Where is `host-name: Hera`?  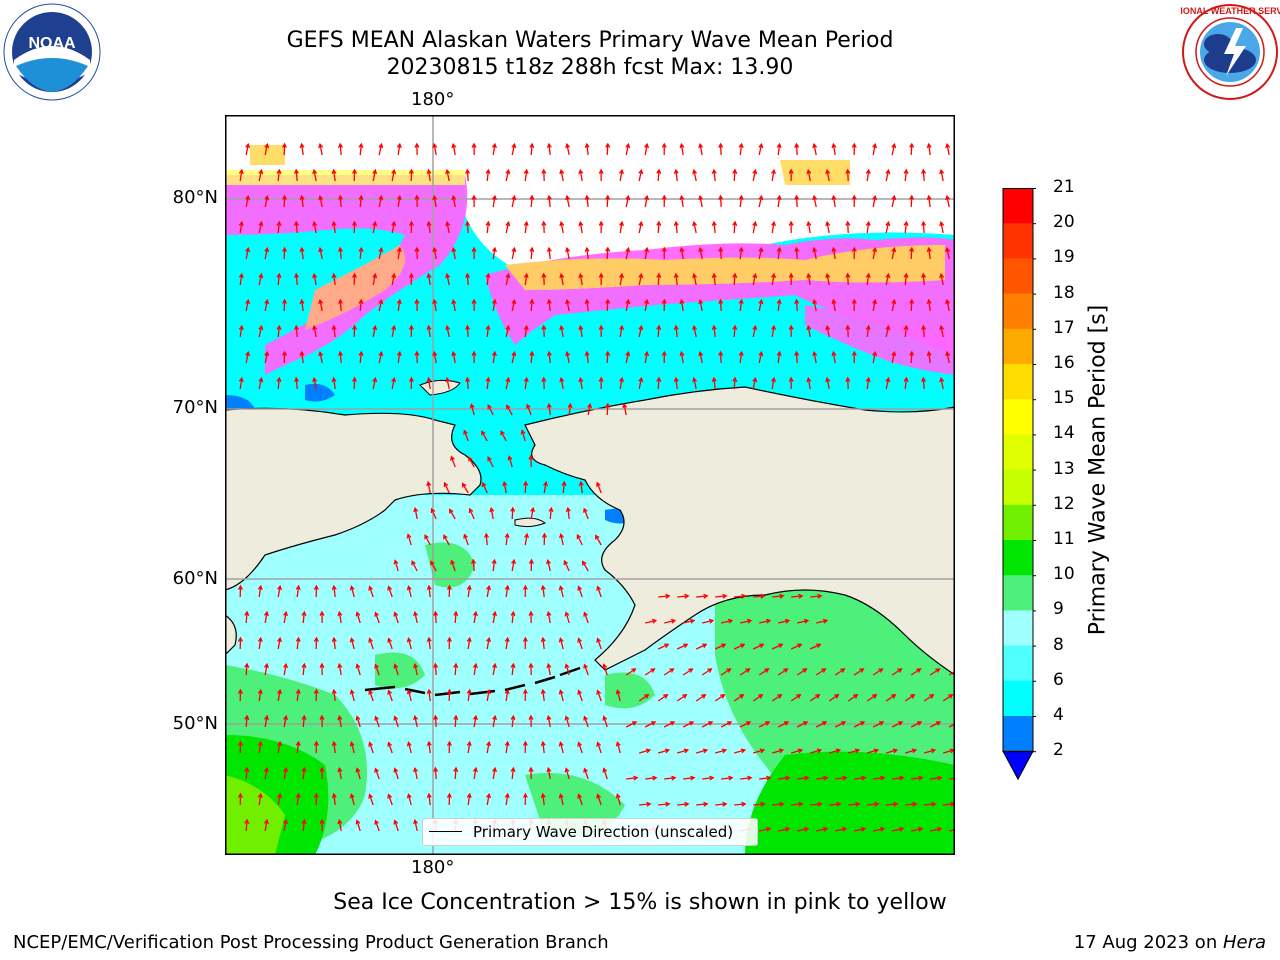
host-name: Hera is located at coordinates (1244, 942).